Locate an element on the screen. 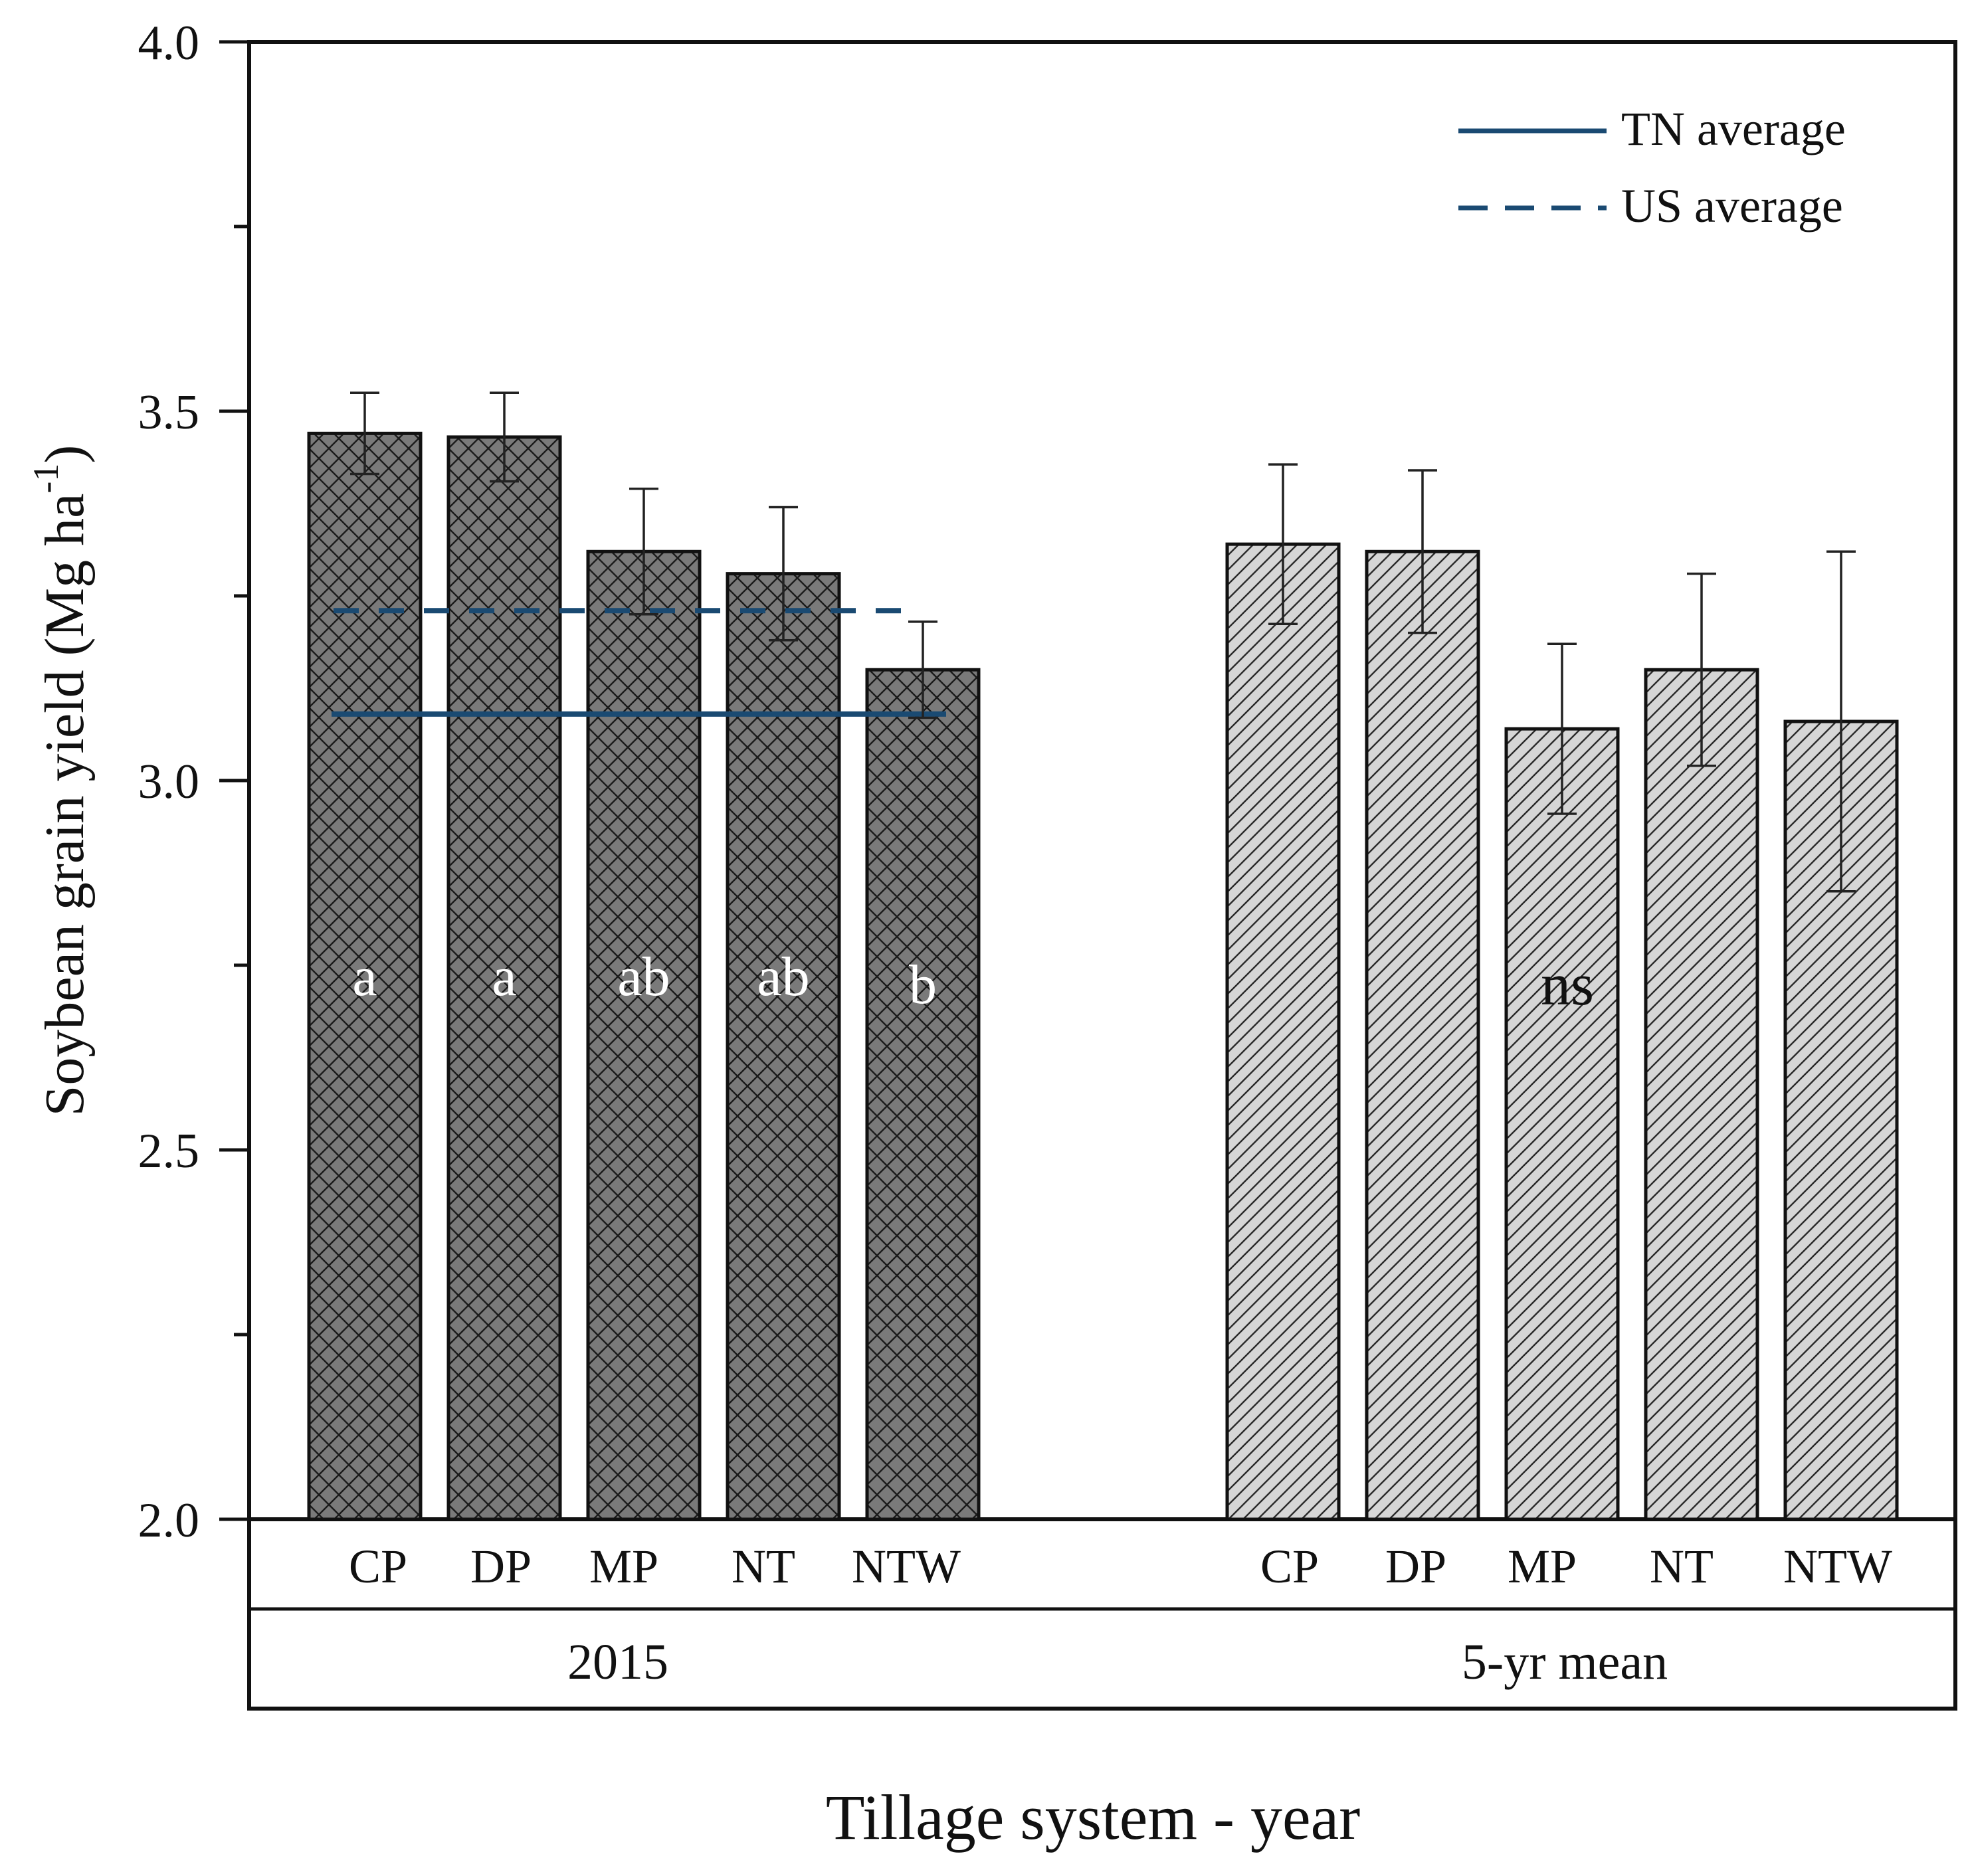  x-axis-title: Tillage system - year is located at coordinates (1093, 1817).